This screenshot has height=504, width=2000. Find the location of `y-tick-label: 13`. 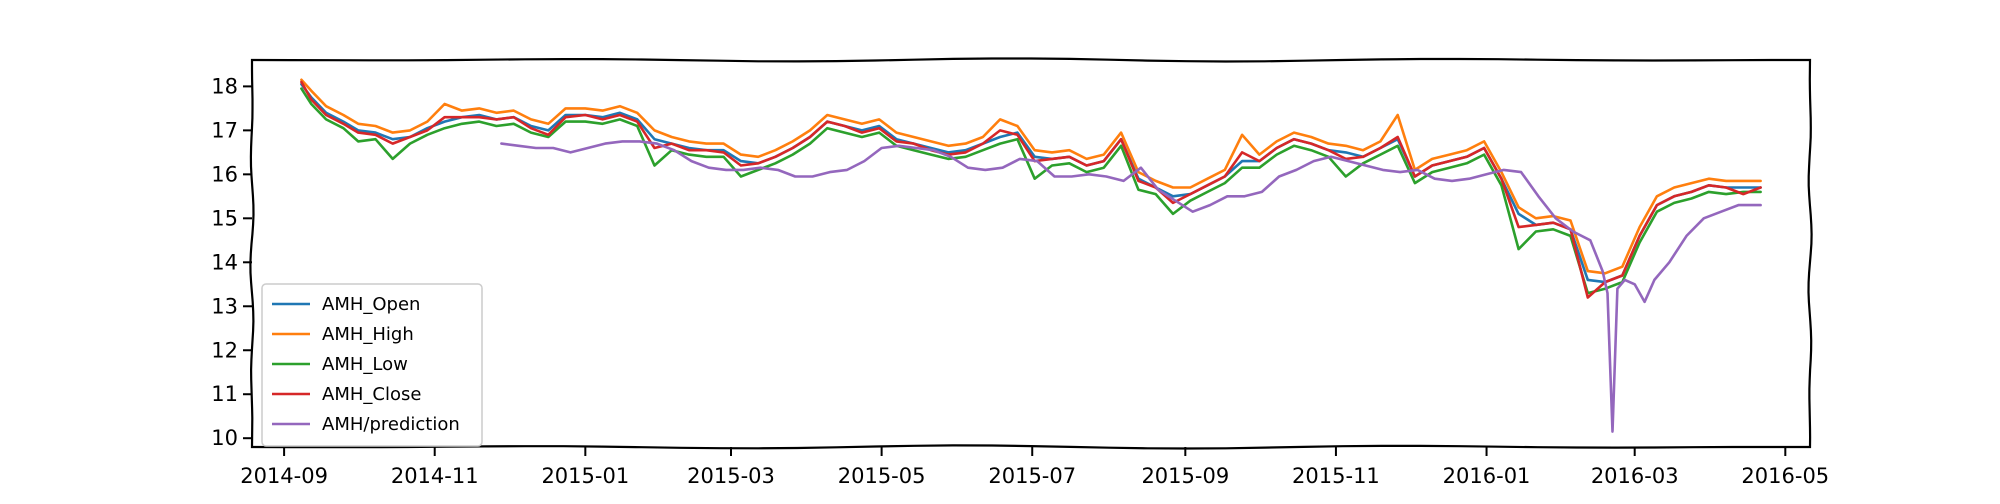

y-tick-label: 13 is located at coordinates (224, 306).